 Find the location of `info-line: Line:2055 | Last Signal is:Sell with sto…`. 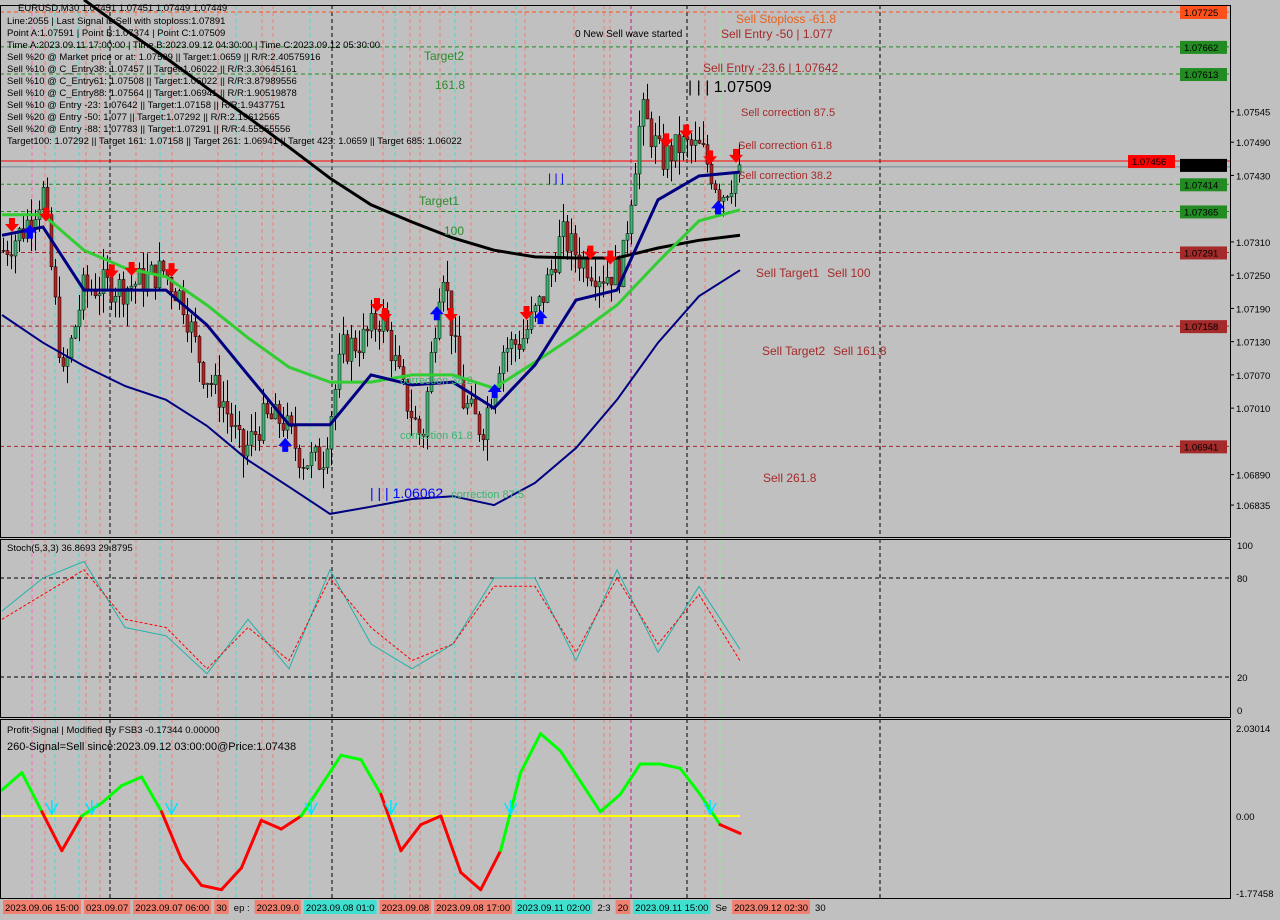

info-line: Line:2055 | Last Signal is:Sell with sto… is located at coordinates (116, 21).